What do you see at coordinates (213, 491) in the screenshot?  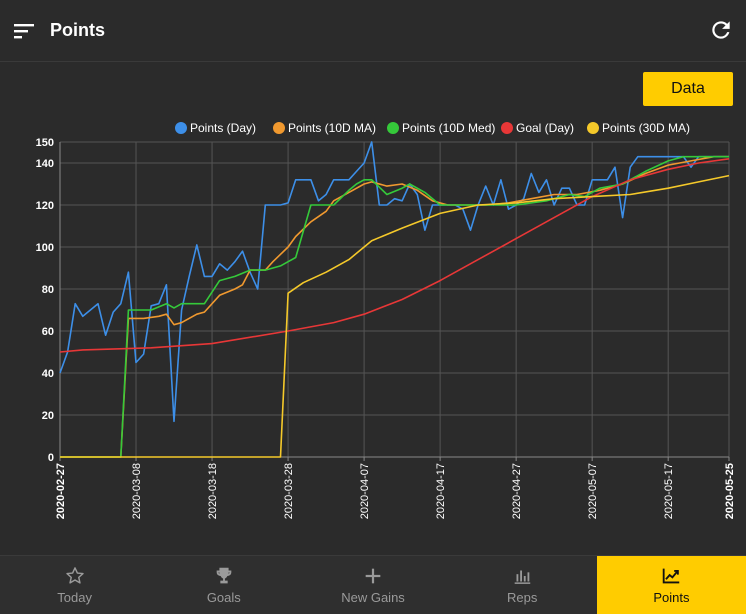 I see `x-tick-label: 2020-03-18` at bounding box center [213, 491].